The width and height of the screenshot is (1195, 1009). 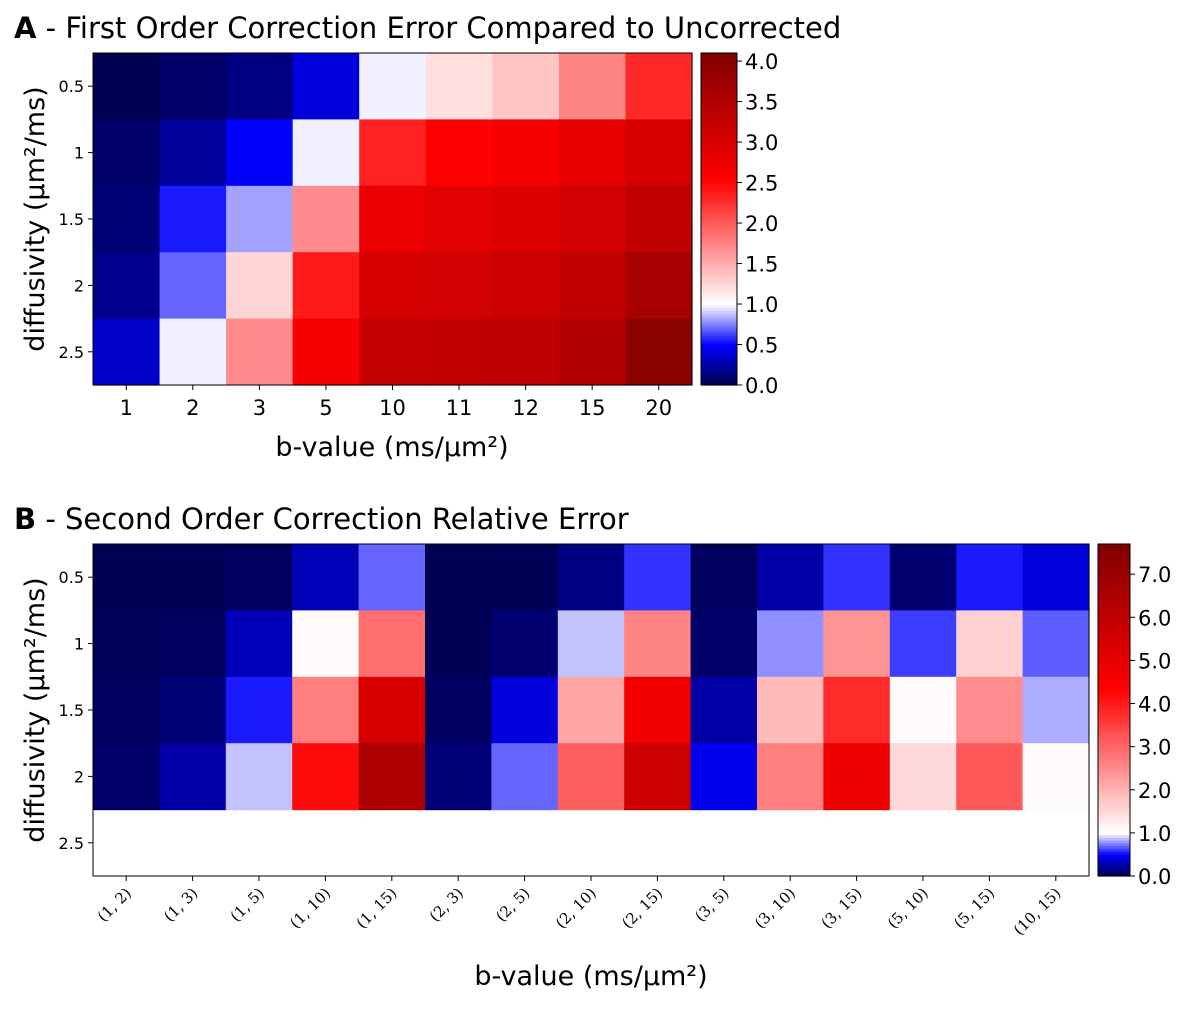 What do you see at coordinates (76, 219) in the screenshot?
I see `panel-a-y-ticks: 0.5 1 1.5 2 2.5` at bounding box center [76, 219].